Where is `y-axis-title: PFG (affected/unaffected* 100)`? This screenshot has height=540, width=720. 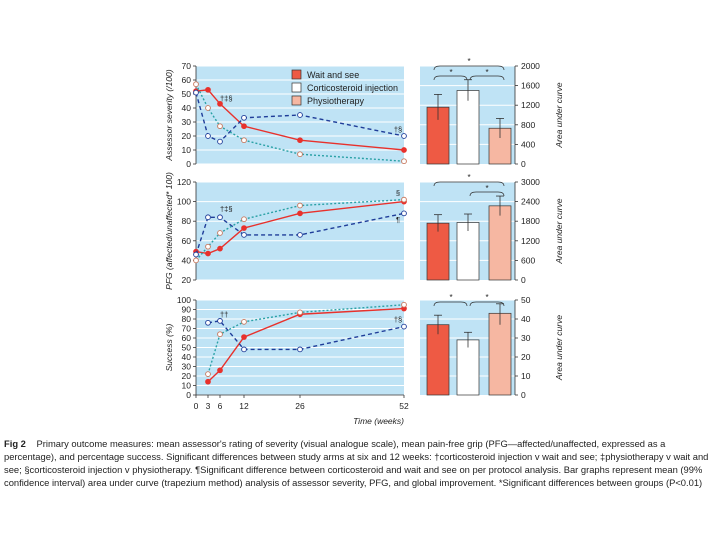 y-axis-title: PFG (affected/unaffected* 100) is located at coordinates (169, 231).